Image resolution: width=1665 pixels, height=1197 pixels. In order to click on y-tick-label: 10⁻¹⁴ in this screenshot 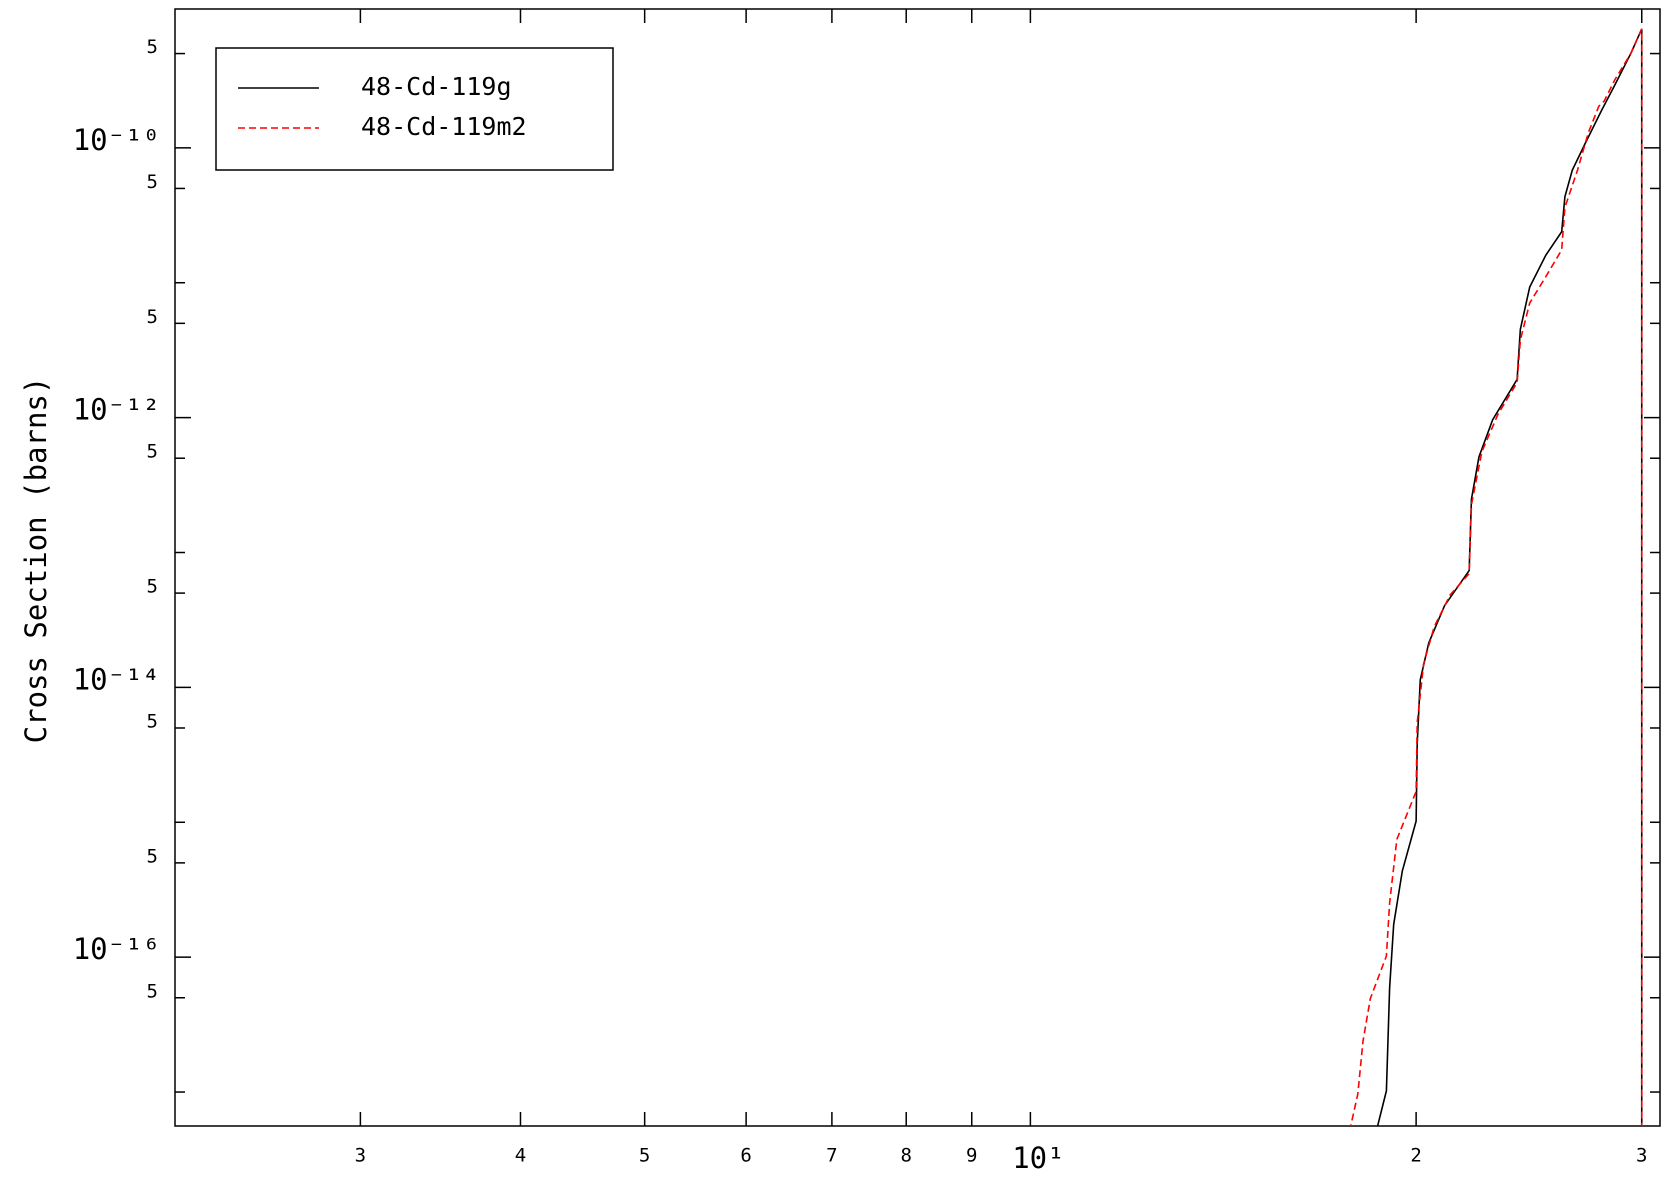, I will do `click(116, 679)`.